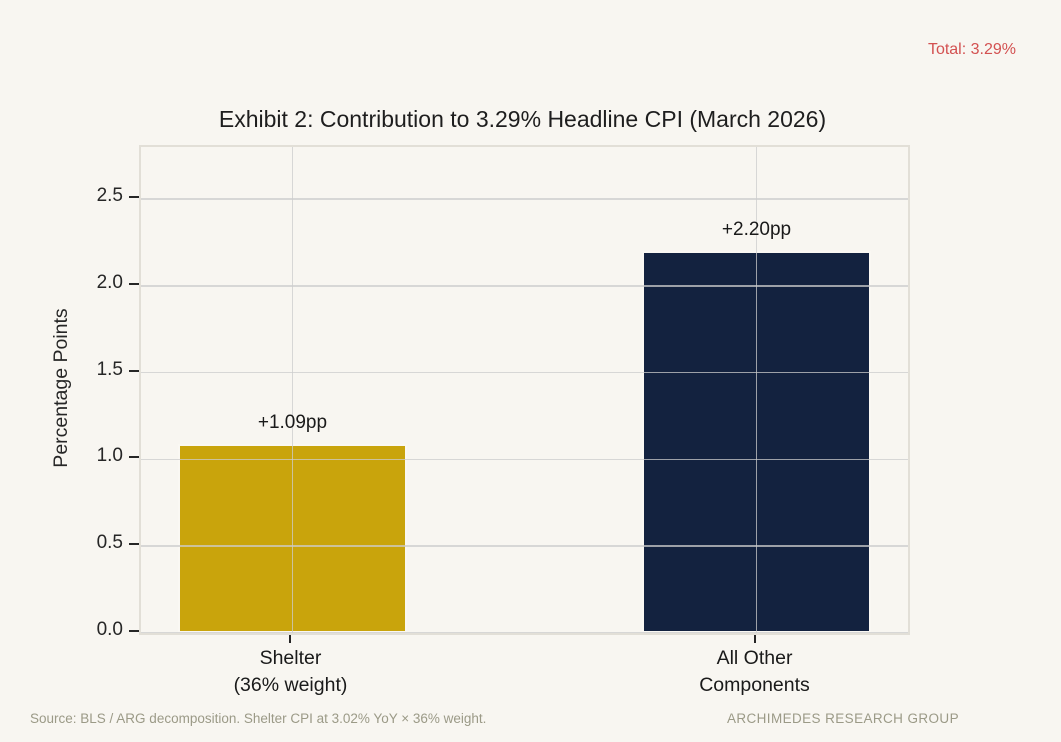  I want to click on total-annotation: Total: 3.29%, so click(971, 49).